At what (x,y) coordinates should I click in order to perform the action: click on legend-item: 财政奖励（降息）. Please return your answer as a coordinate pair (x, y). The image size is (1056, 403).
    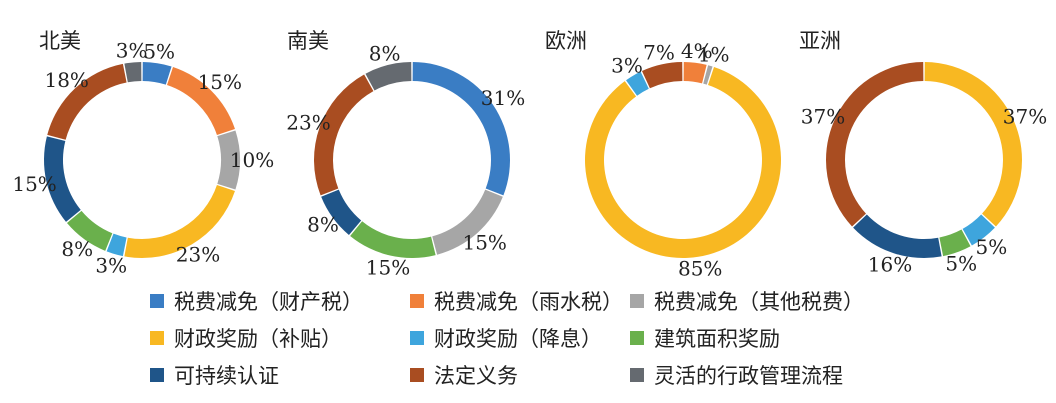
    Looking at the image, I should click on (520, 338).